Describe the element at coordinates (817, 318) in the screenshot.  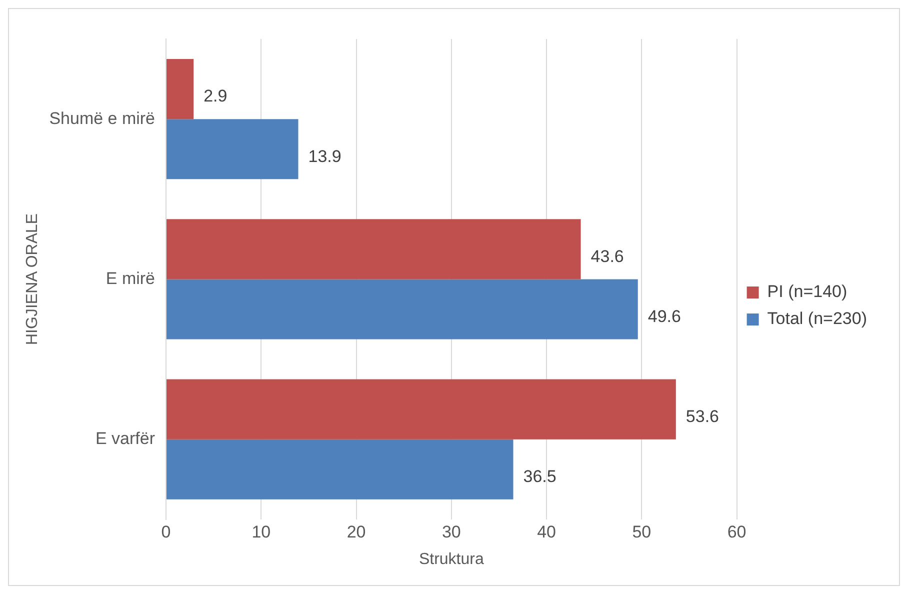
I see `legend-label: Total (n=230)` at that location.